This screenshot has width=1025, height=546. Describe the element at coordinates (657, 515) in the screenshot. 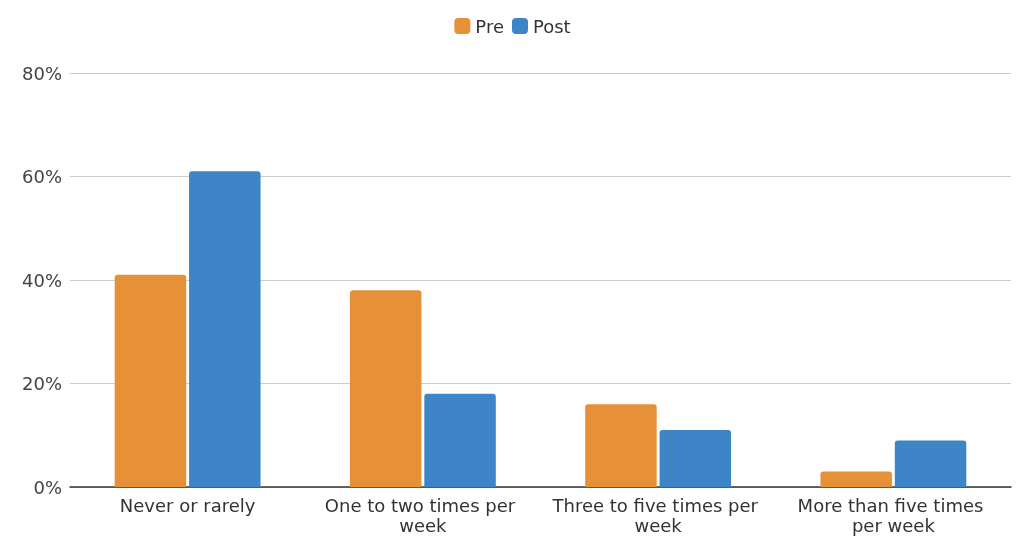

I see `x-tick-label: Three to five times per week` at that location.